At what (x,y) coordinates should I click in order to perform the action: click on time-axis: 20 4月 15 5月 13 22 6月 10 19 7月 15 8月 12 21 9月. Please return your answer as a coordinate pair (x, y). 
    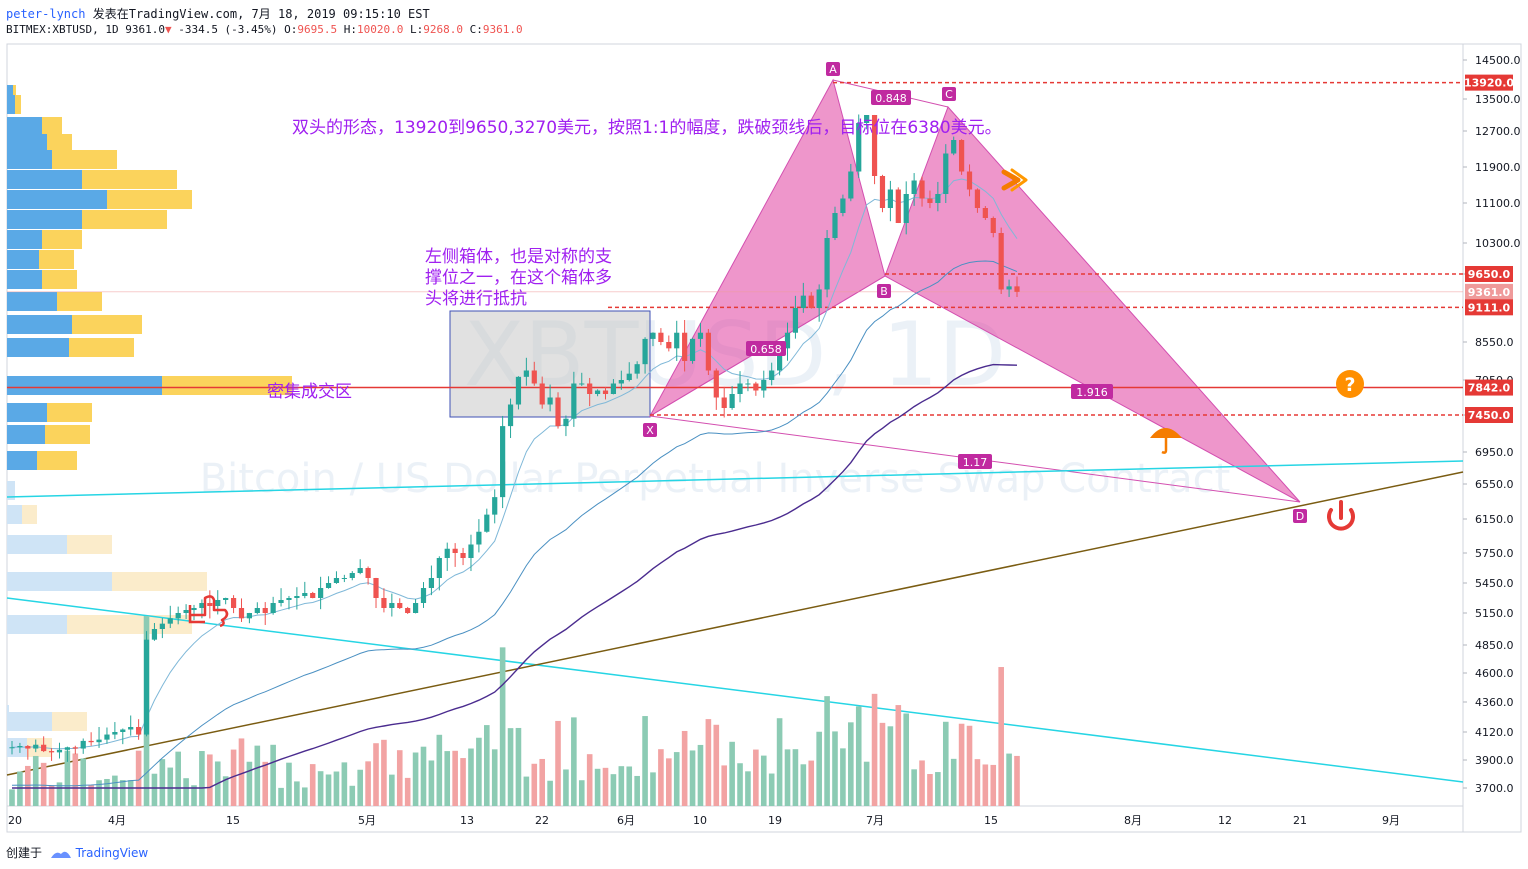
    Looking at the image, I should click on (704, 820).